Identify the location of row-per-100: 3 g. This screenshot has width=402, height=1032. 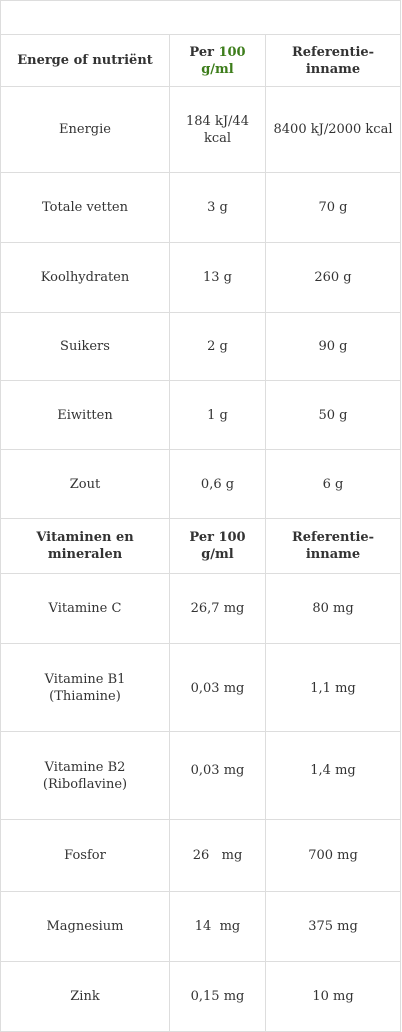
(217, 207).